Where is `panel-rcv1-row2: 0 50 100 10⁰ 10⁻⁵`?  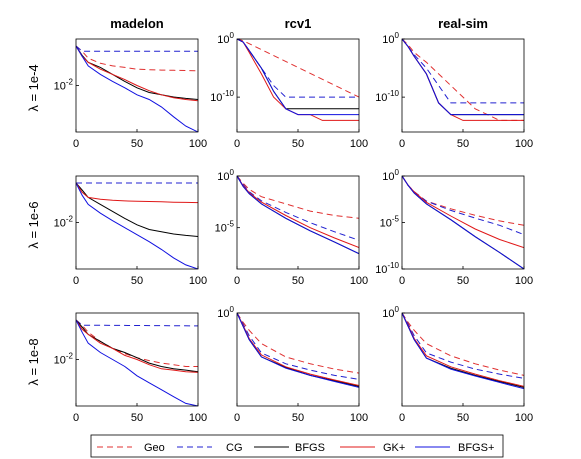
panel-rcv1-row2: 0 50 100 10⁰ 10⁻⁵ is located at coordinates (292, 227).